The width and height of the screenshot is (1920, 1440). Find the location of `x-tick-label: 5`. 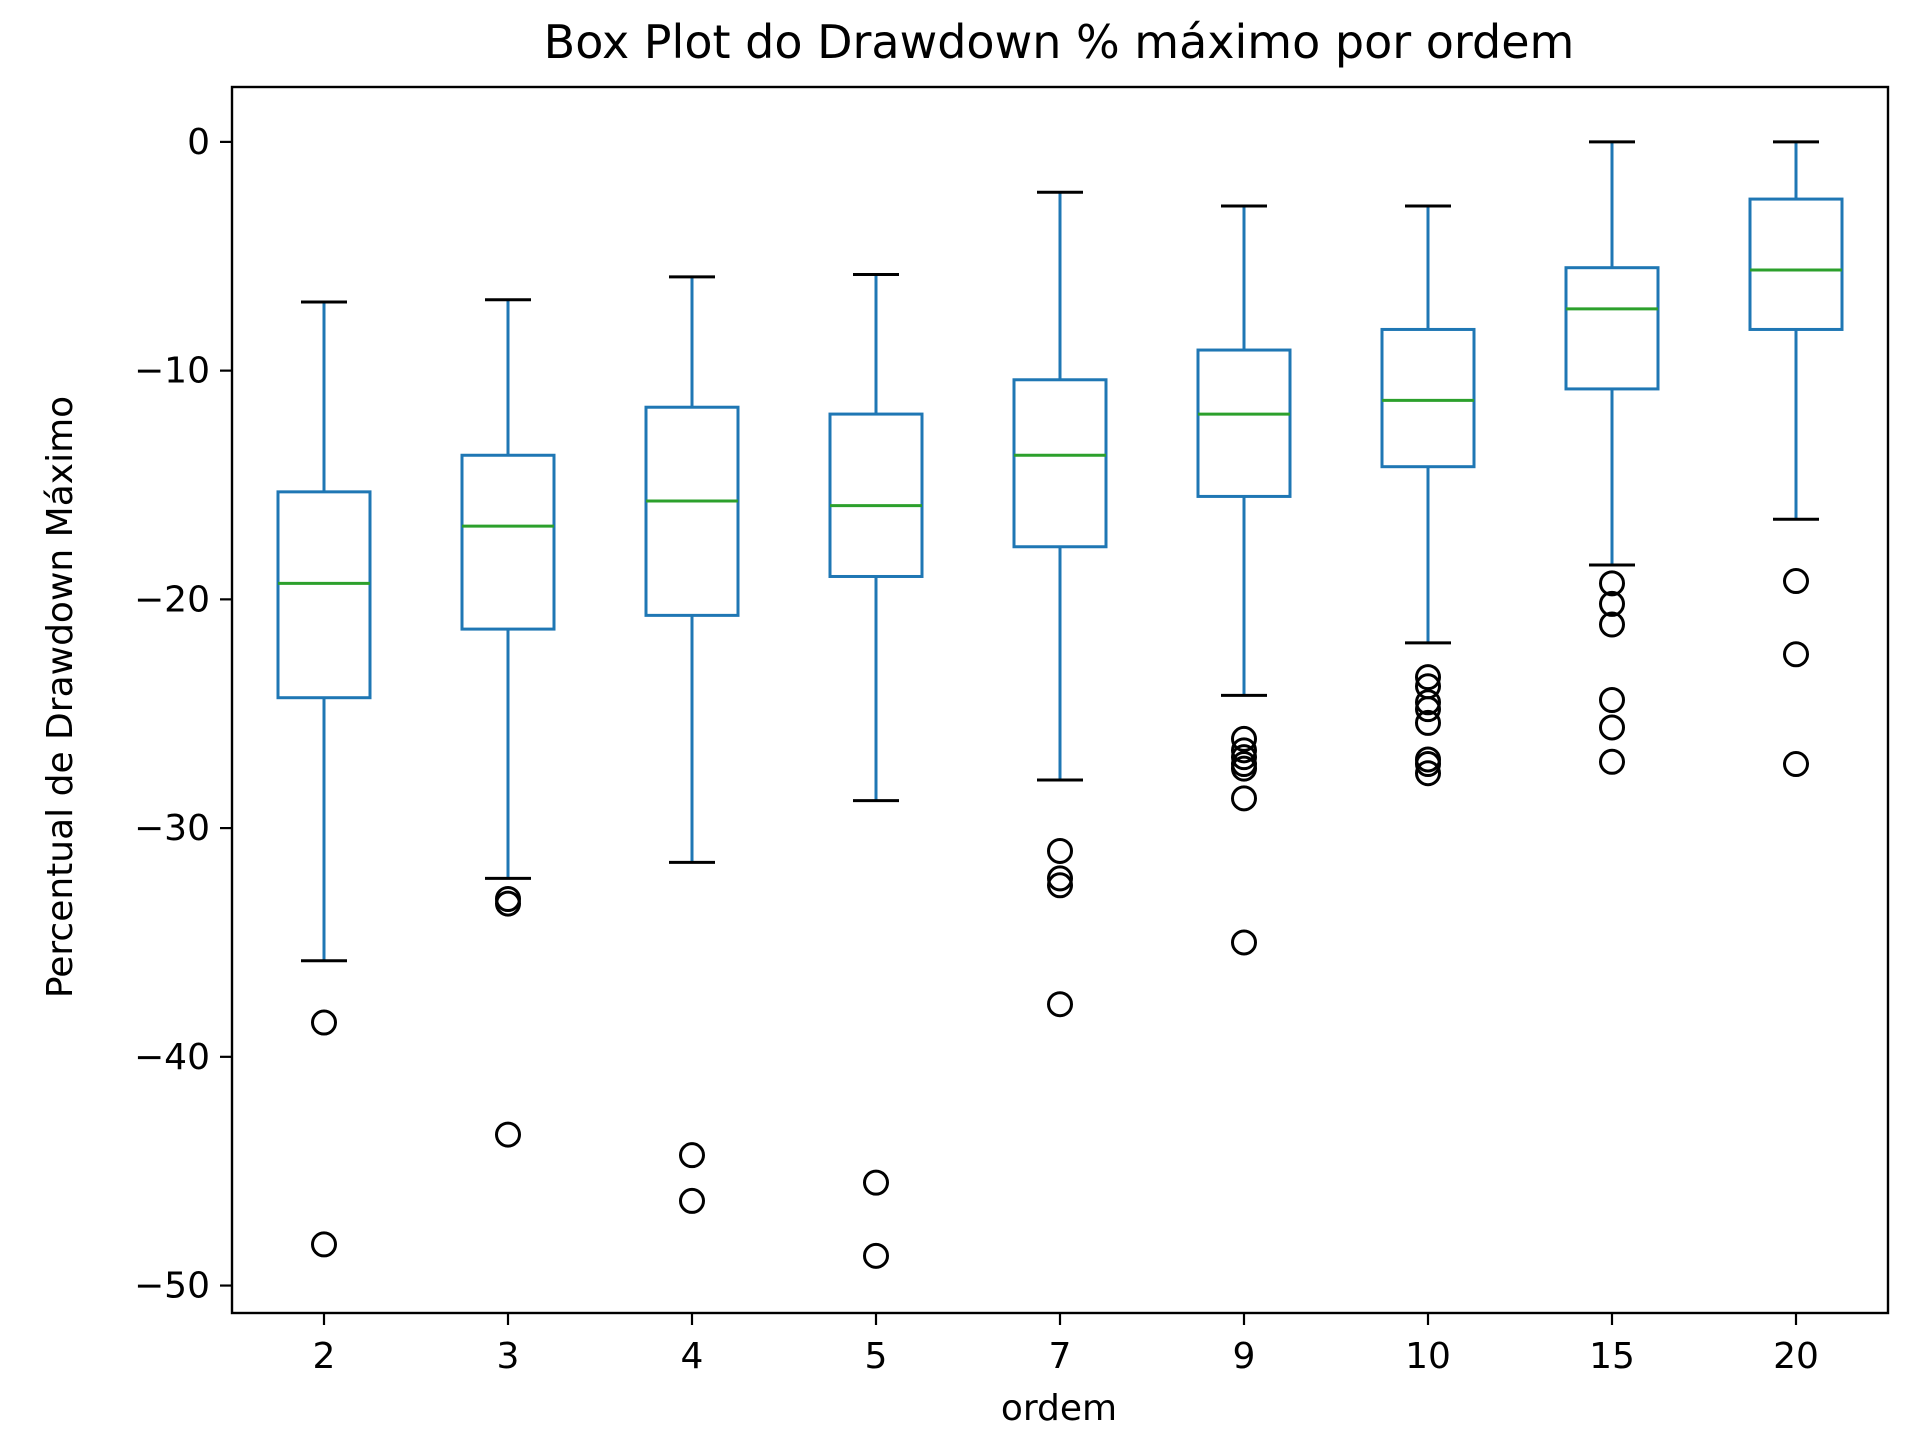

x-tick-label: 5 is located at coordinates (876, 1356).